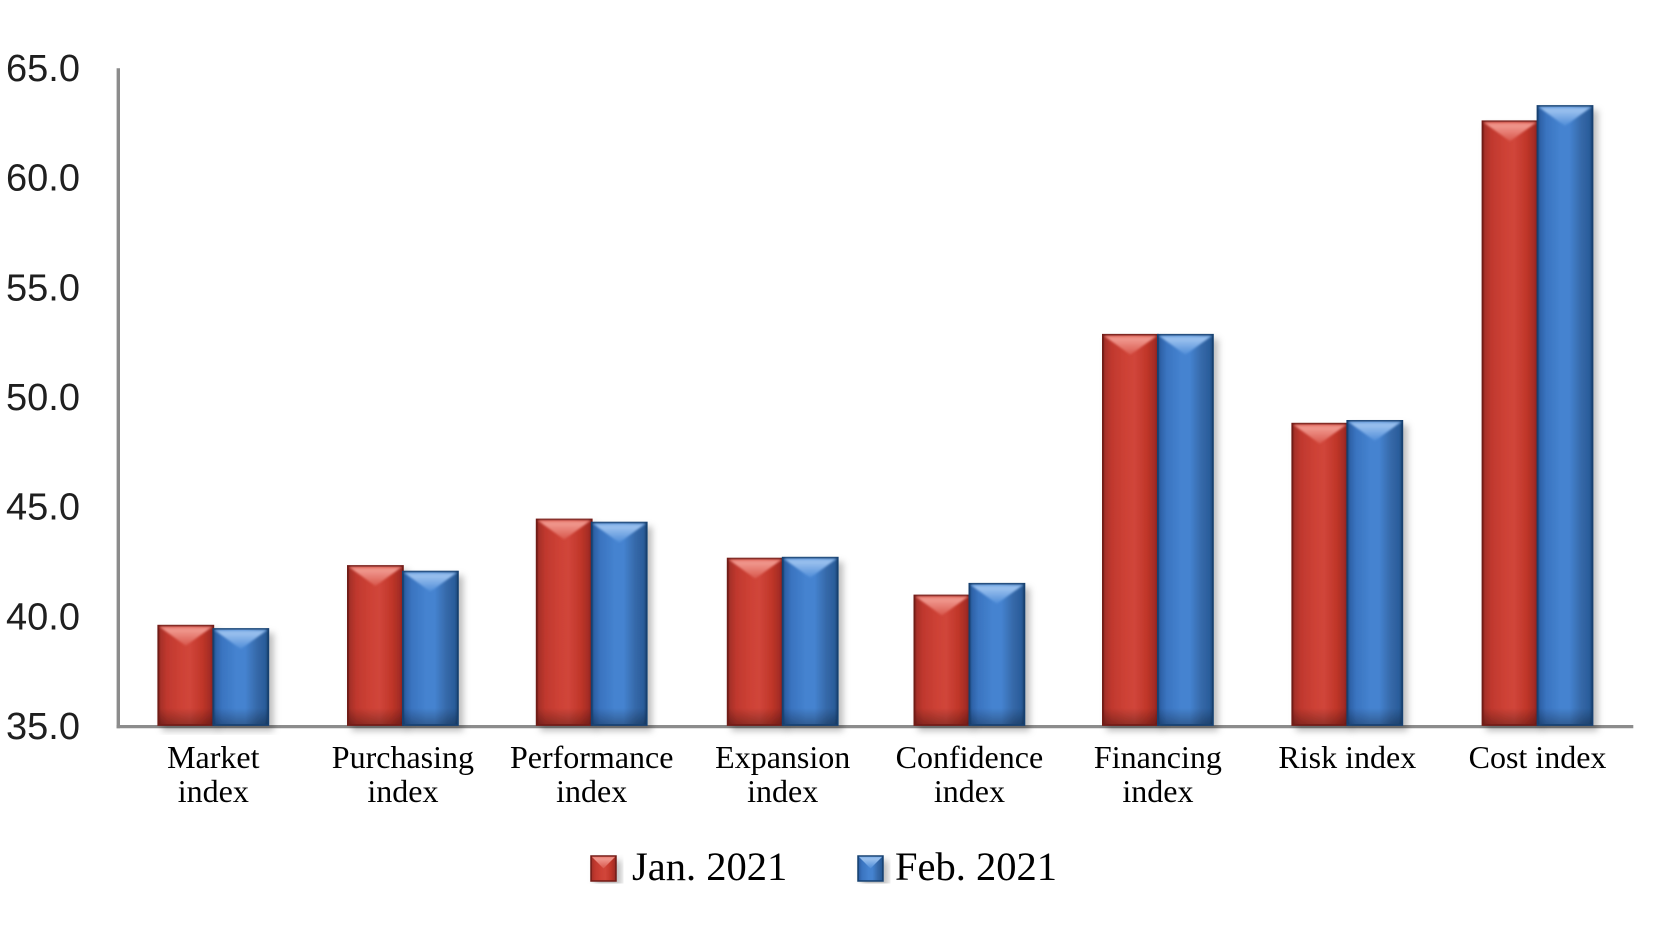  Describe the element at coordinates (43, 508) in the screenshot. I see `svg-text: 45.0` at that location.